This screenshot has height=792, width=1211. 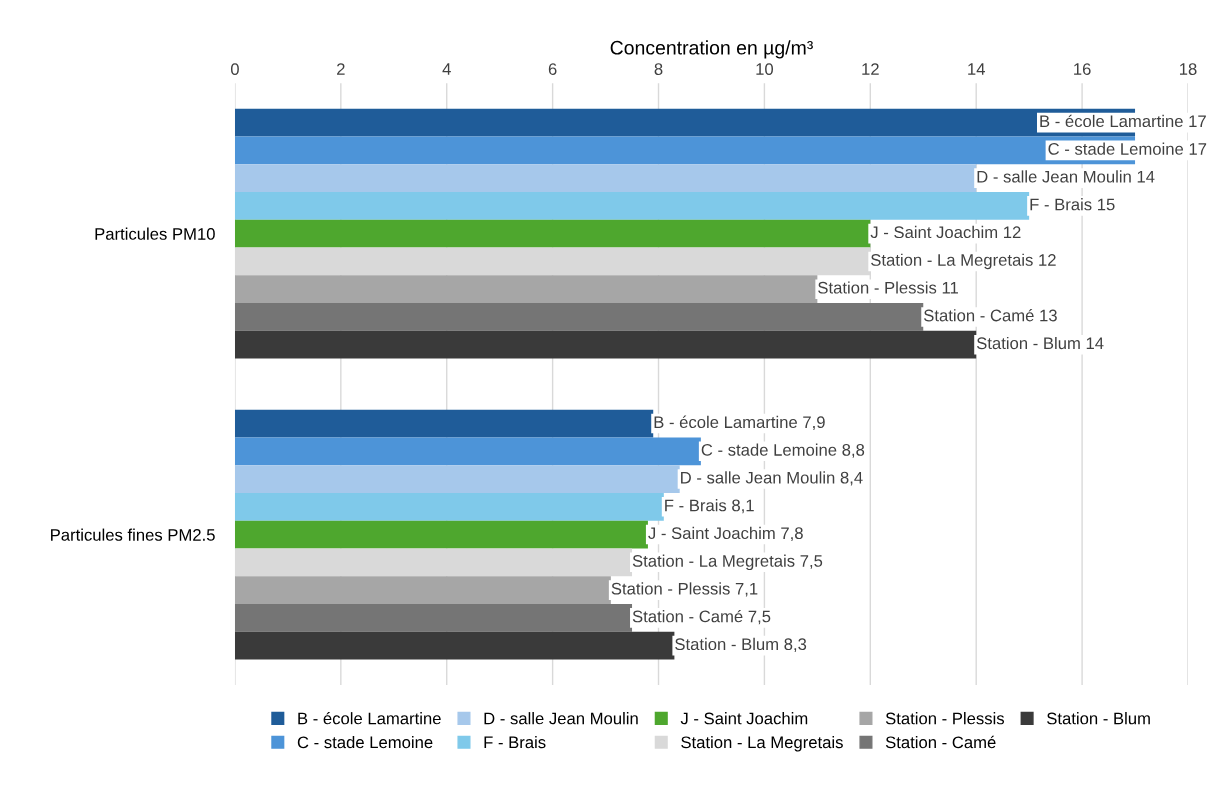 I want to click on data-label: Station - Camé 13, so click(x=990, y=315).